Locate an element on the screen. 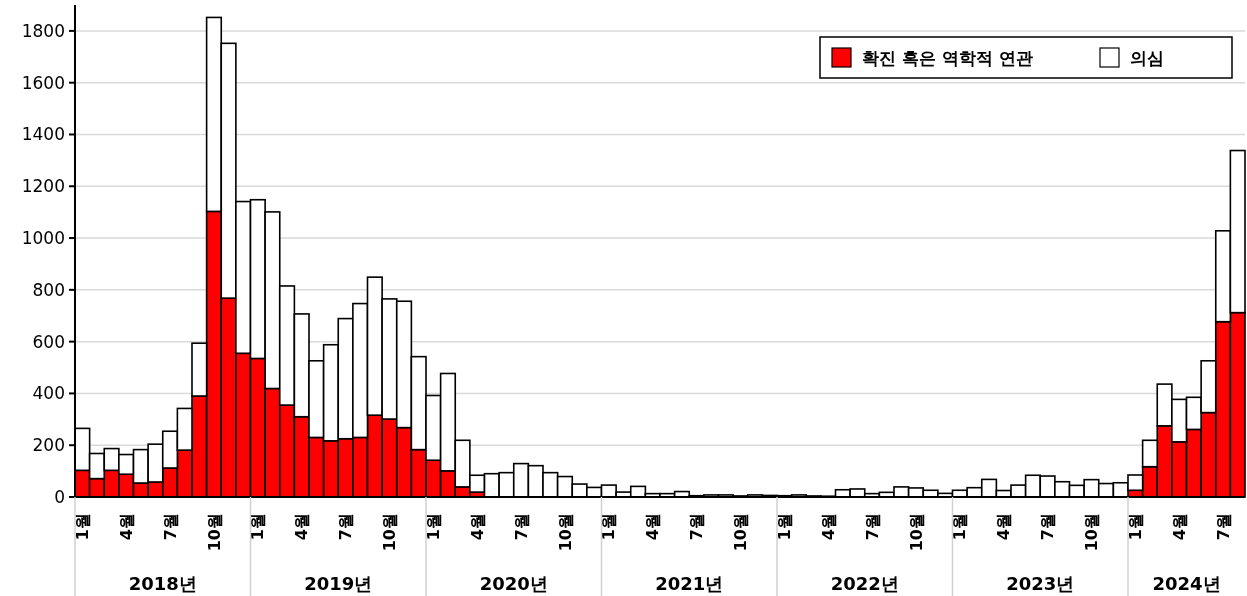  y-tick-label: 400 is located at coordinates (48, 393).